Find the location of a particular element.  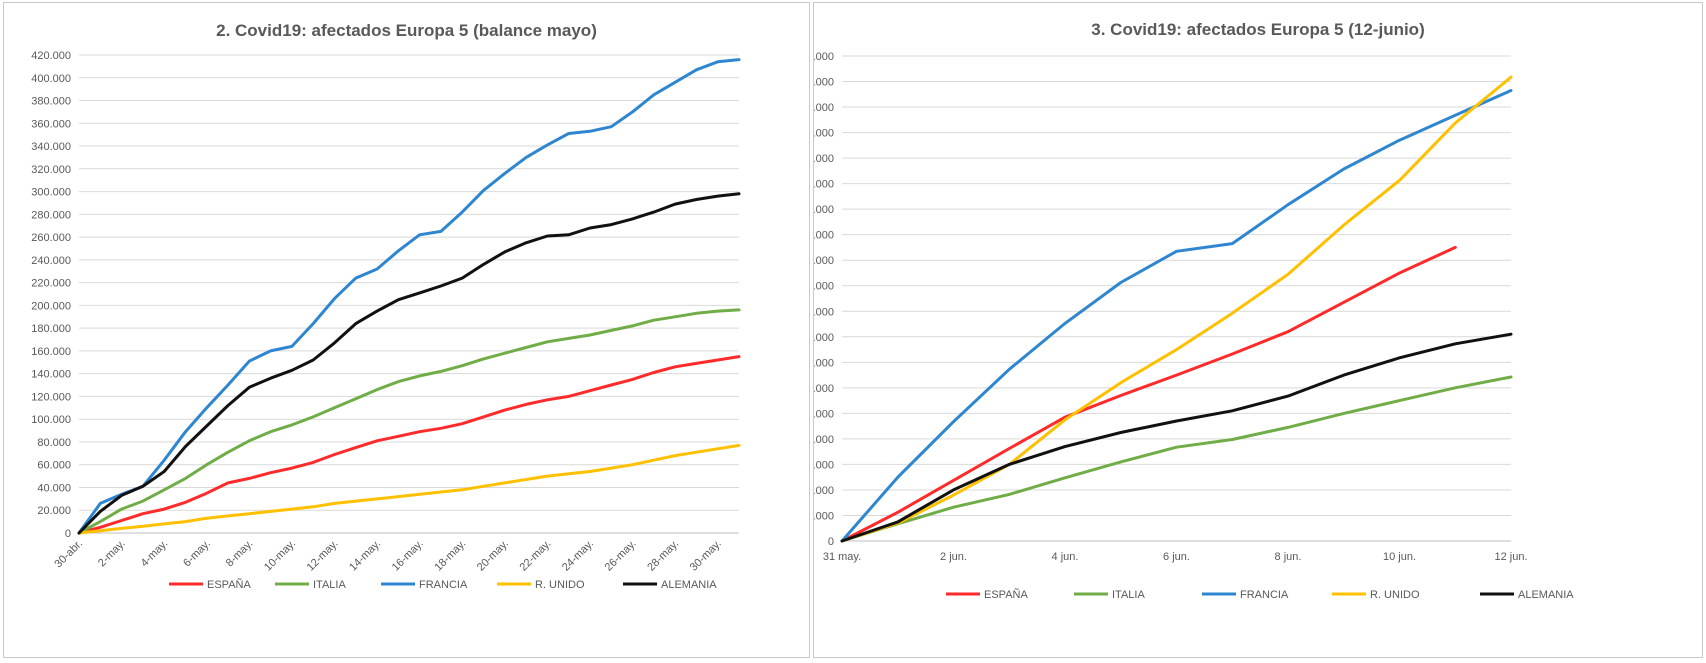

y-tick-label: 160.000 is located at coordinates (51, 352).